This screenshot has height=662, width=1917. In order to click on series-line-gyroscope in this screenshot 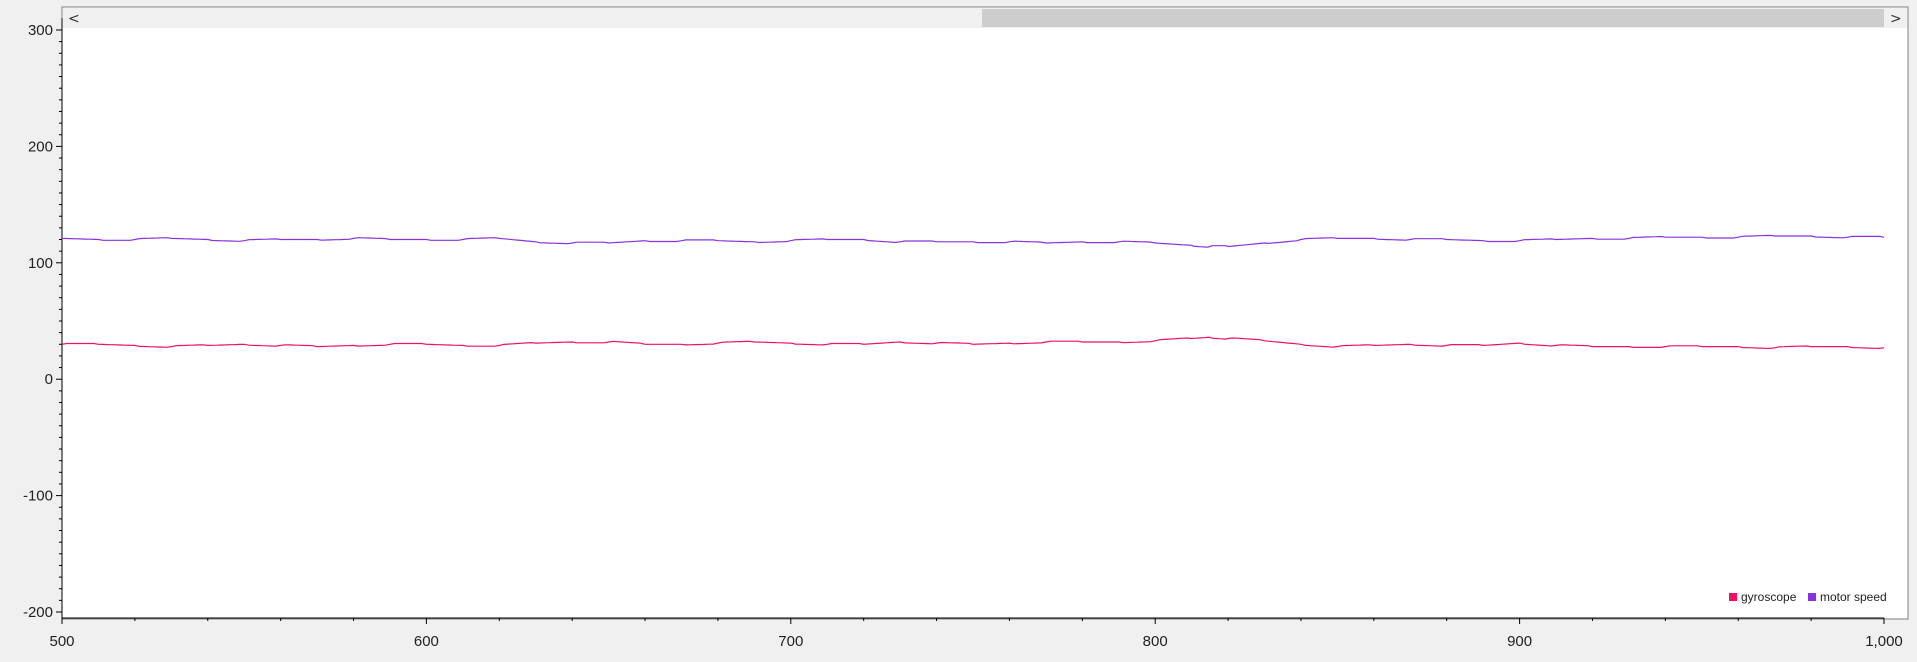, I will do `click(973, 343)`.